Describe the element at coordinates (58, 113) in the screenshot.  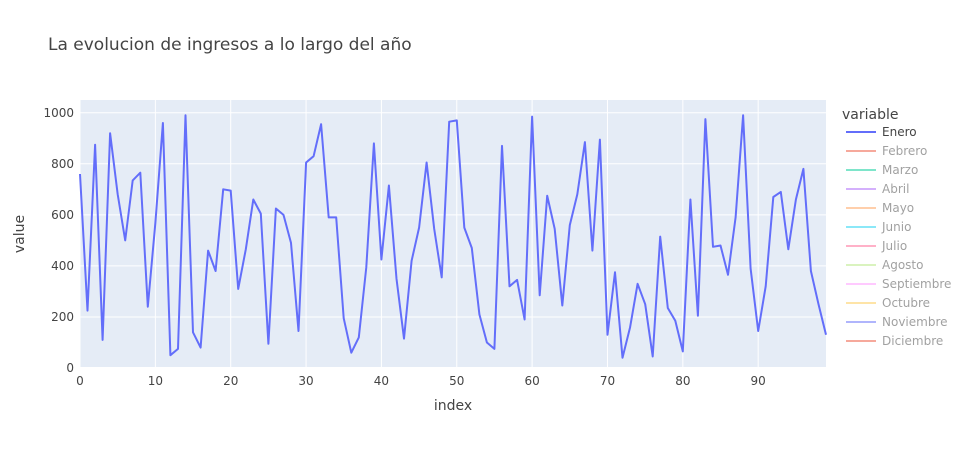
I see `y-tick-label: 1000` at that location.